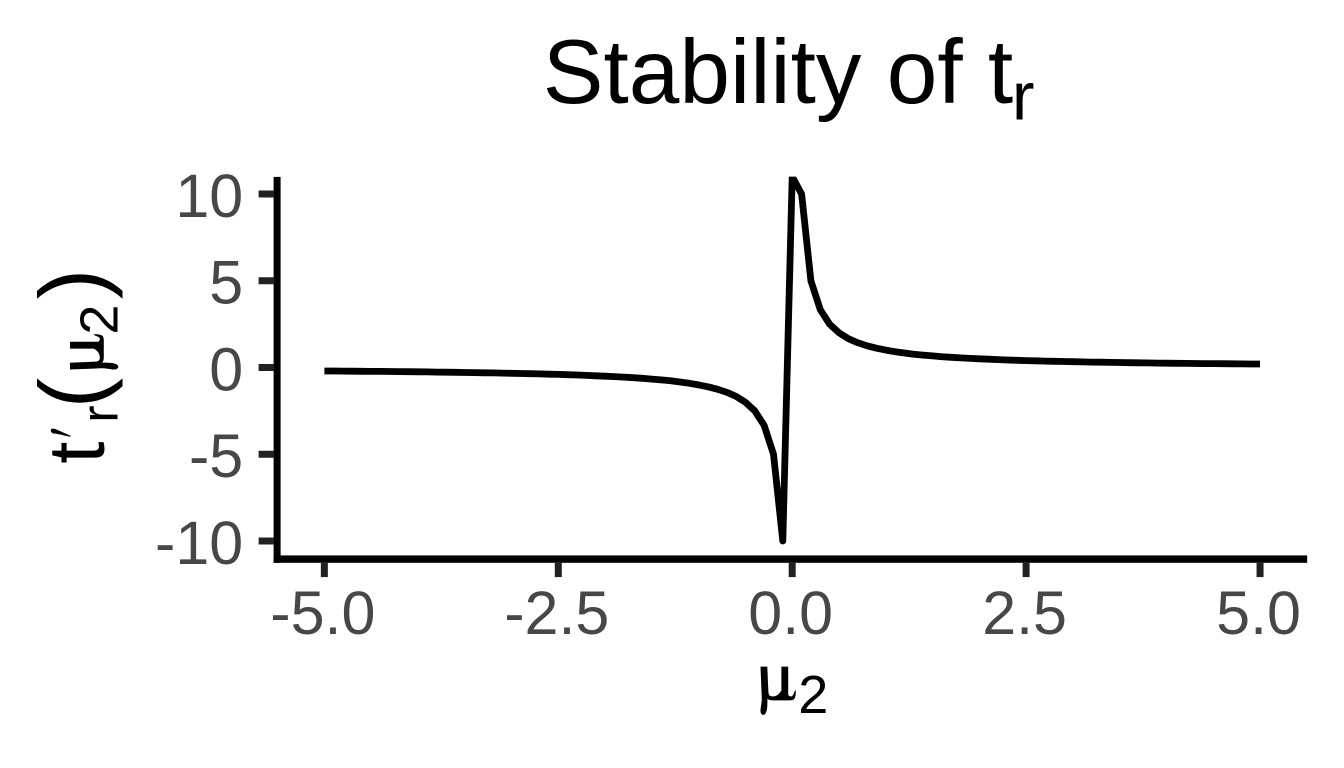  What do you see at coordinates (1258, 613) in the screenshot?
I see `svg-text: 5.0` at bounding box center [1258, 613].